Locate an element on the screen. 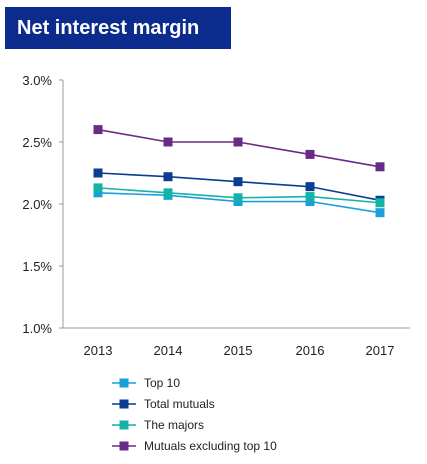 The height and width of the screenshot is (464, 427). x-tick-label: 2015 is located at coordinates (238, 350).